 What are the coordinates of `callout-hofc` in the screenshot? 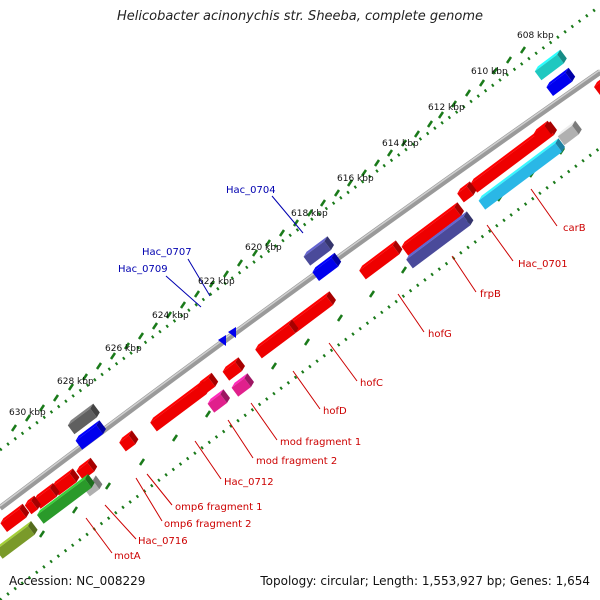 It's located at (343, 362).